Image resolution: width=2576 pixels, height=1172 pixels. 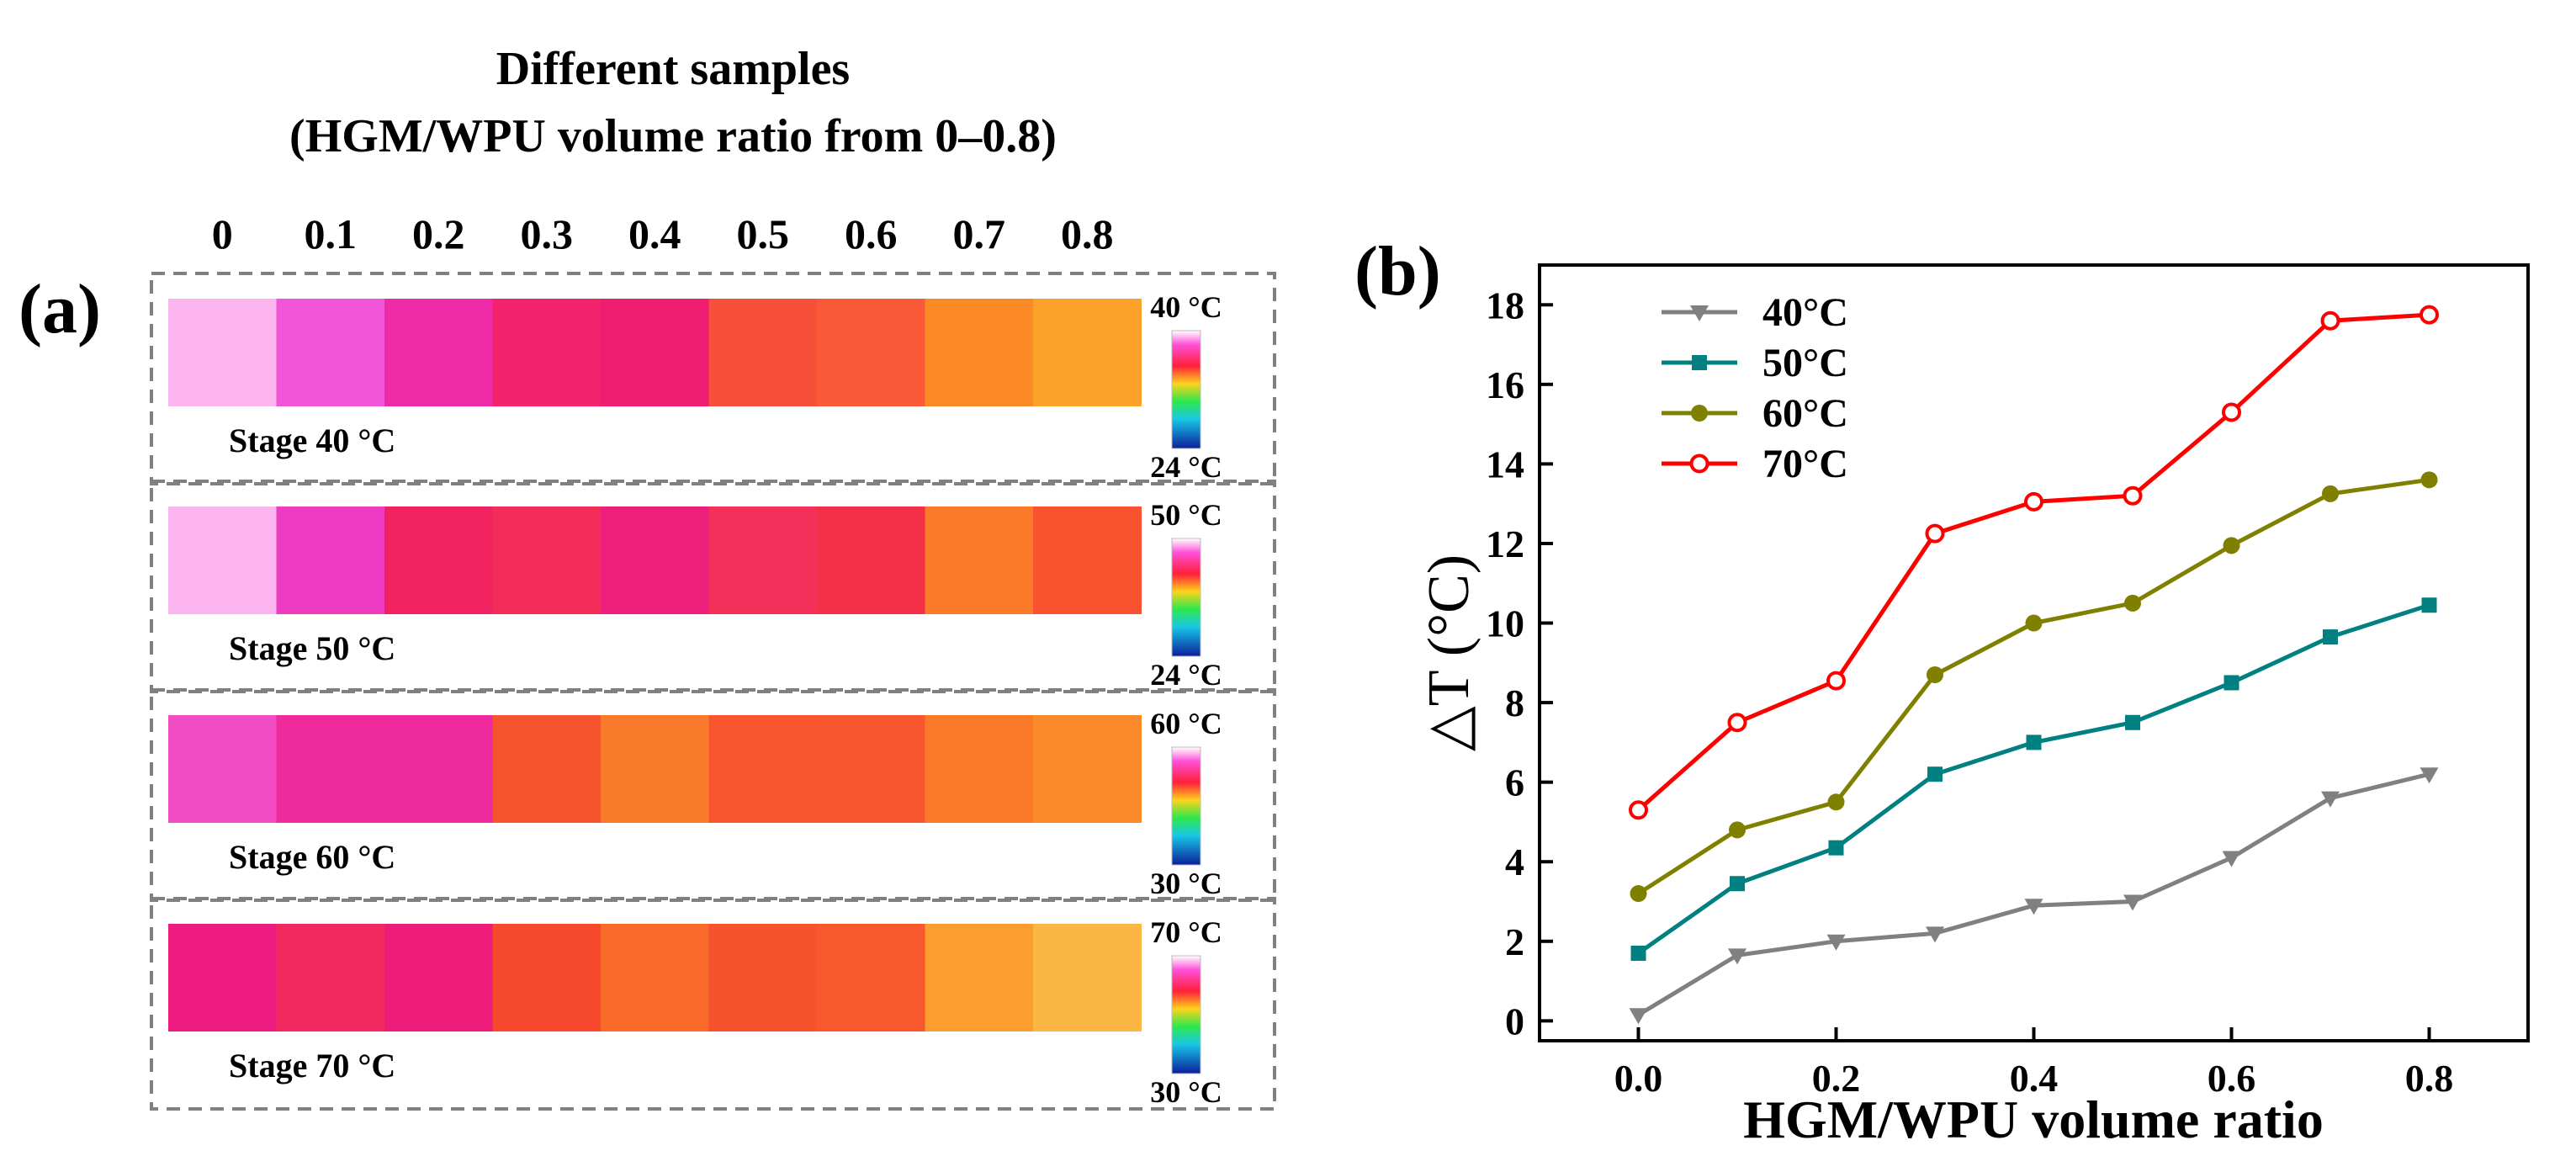 What do you see at coordinates (312, 857) in the screenshot?
I see `stage-label: Stage 60 °C` at bounding box center [312, 857].